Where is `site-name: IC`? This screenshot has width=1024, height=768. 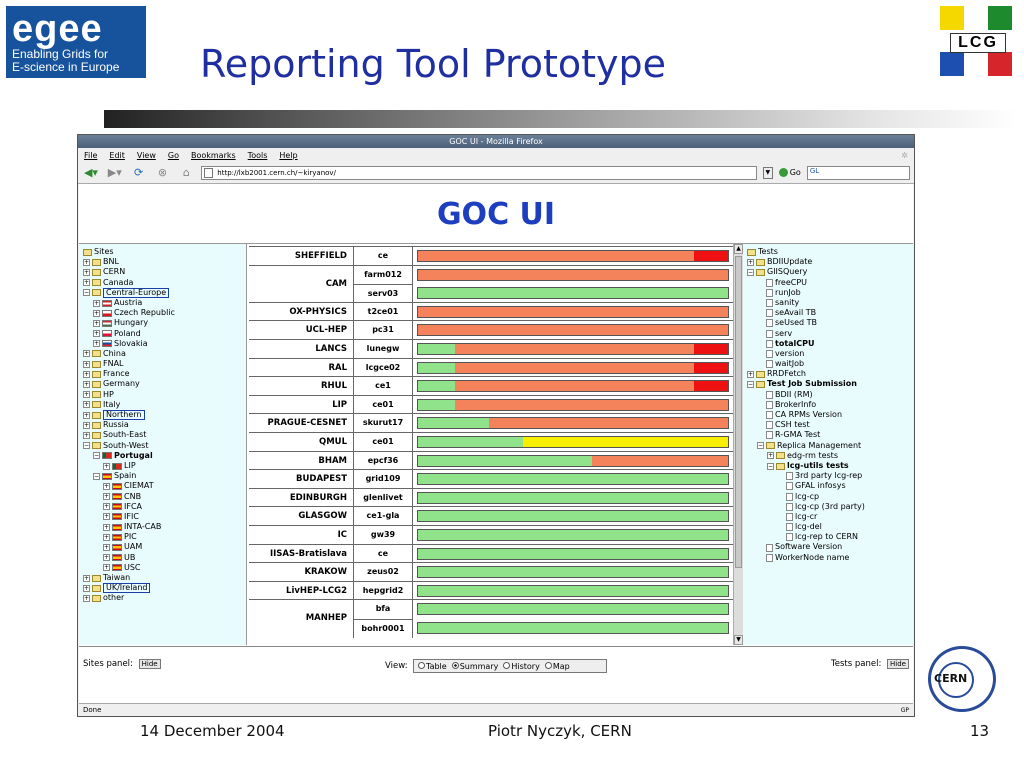
site-name: IC is located at coordinates (342, 535).